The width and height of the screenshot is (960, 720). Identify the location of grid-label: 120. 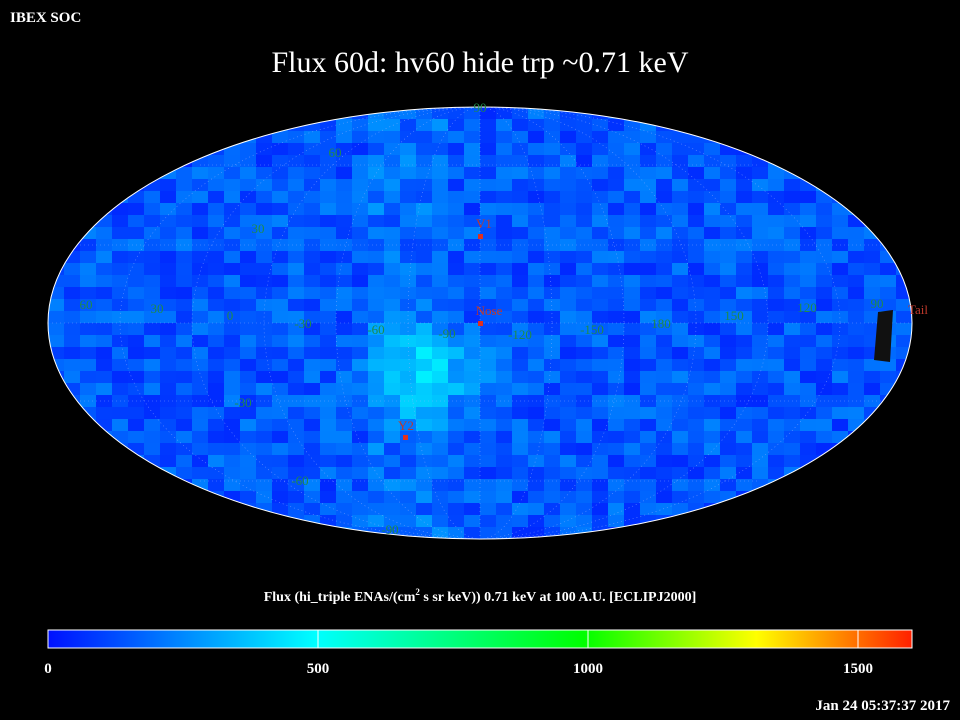
(807, 307).